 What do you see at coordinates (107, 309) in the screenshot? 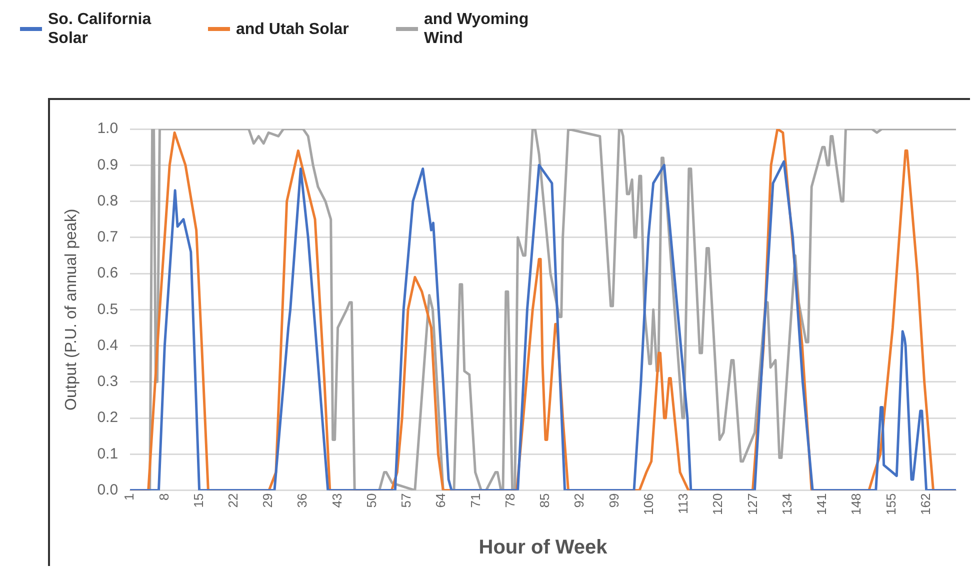
I see `y-tick-label: 0.5` at bounding box center [107, 309].